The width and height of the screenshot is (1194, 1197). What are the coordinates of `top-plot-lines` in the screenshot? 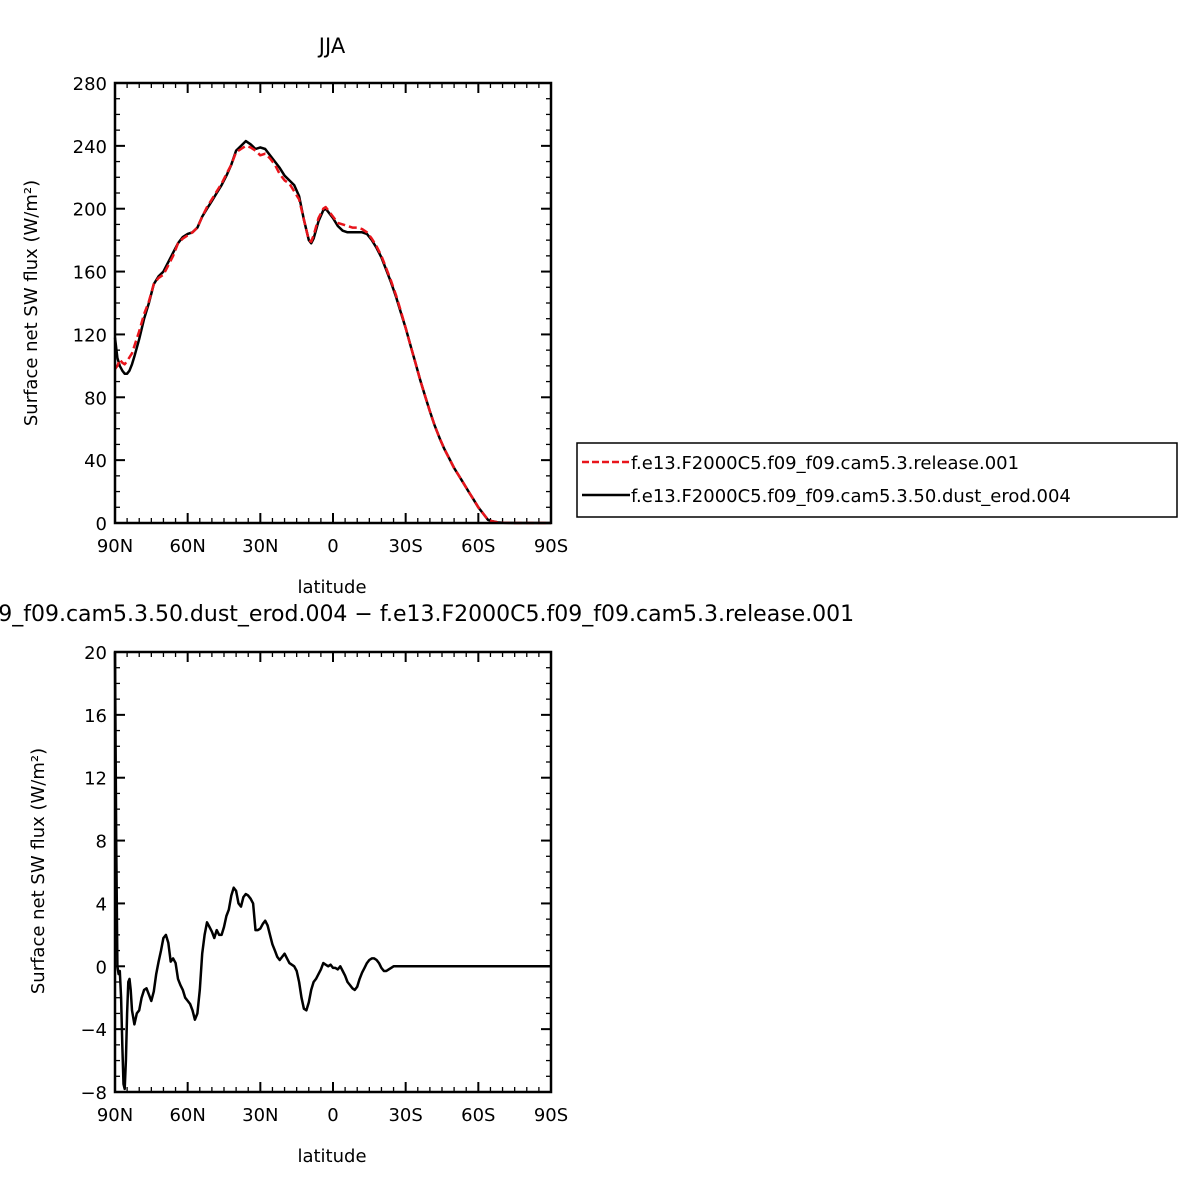 It's located at (332, 332).